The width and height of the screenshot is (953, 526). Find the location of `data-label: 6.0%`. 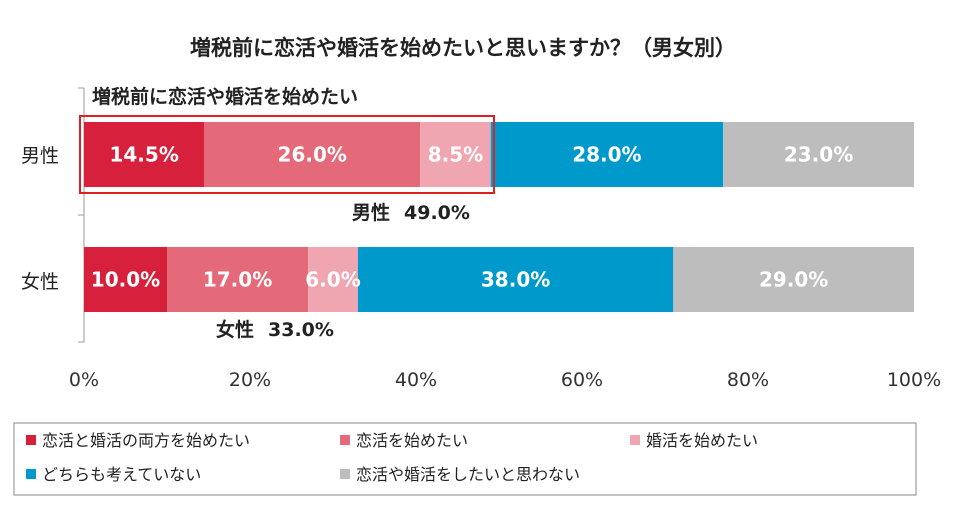

data-label: 6.0% is located at coordinates (332, 280).